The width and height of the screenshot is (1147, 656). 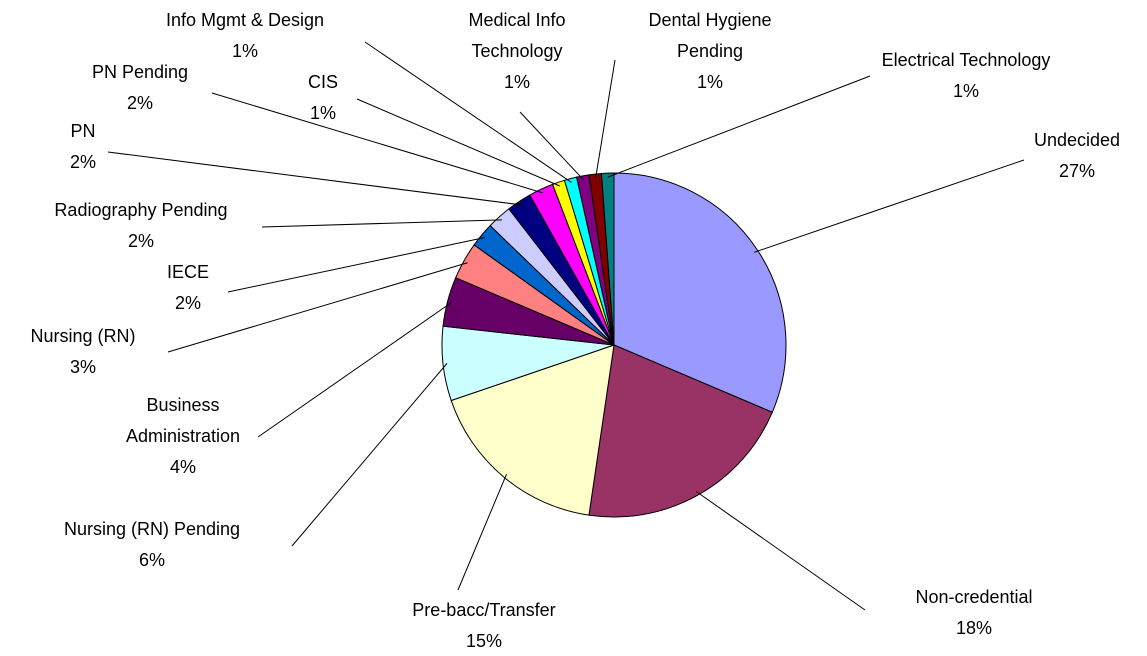 What do you see at coordinates (974, 597) in the screenshot?
I see `category-name: Non-credential` at bounding box center [974, 597].